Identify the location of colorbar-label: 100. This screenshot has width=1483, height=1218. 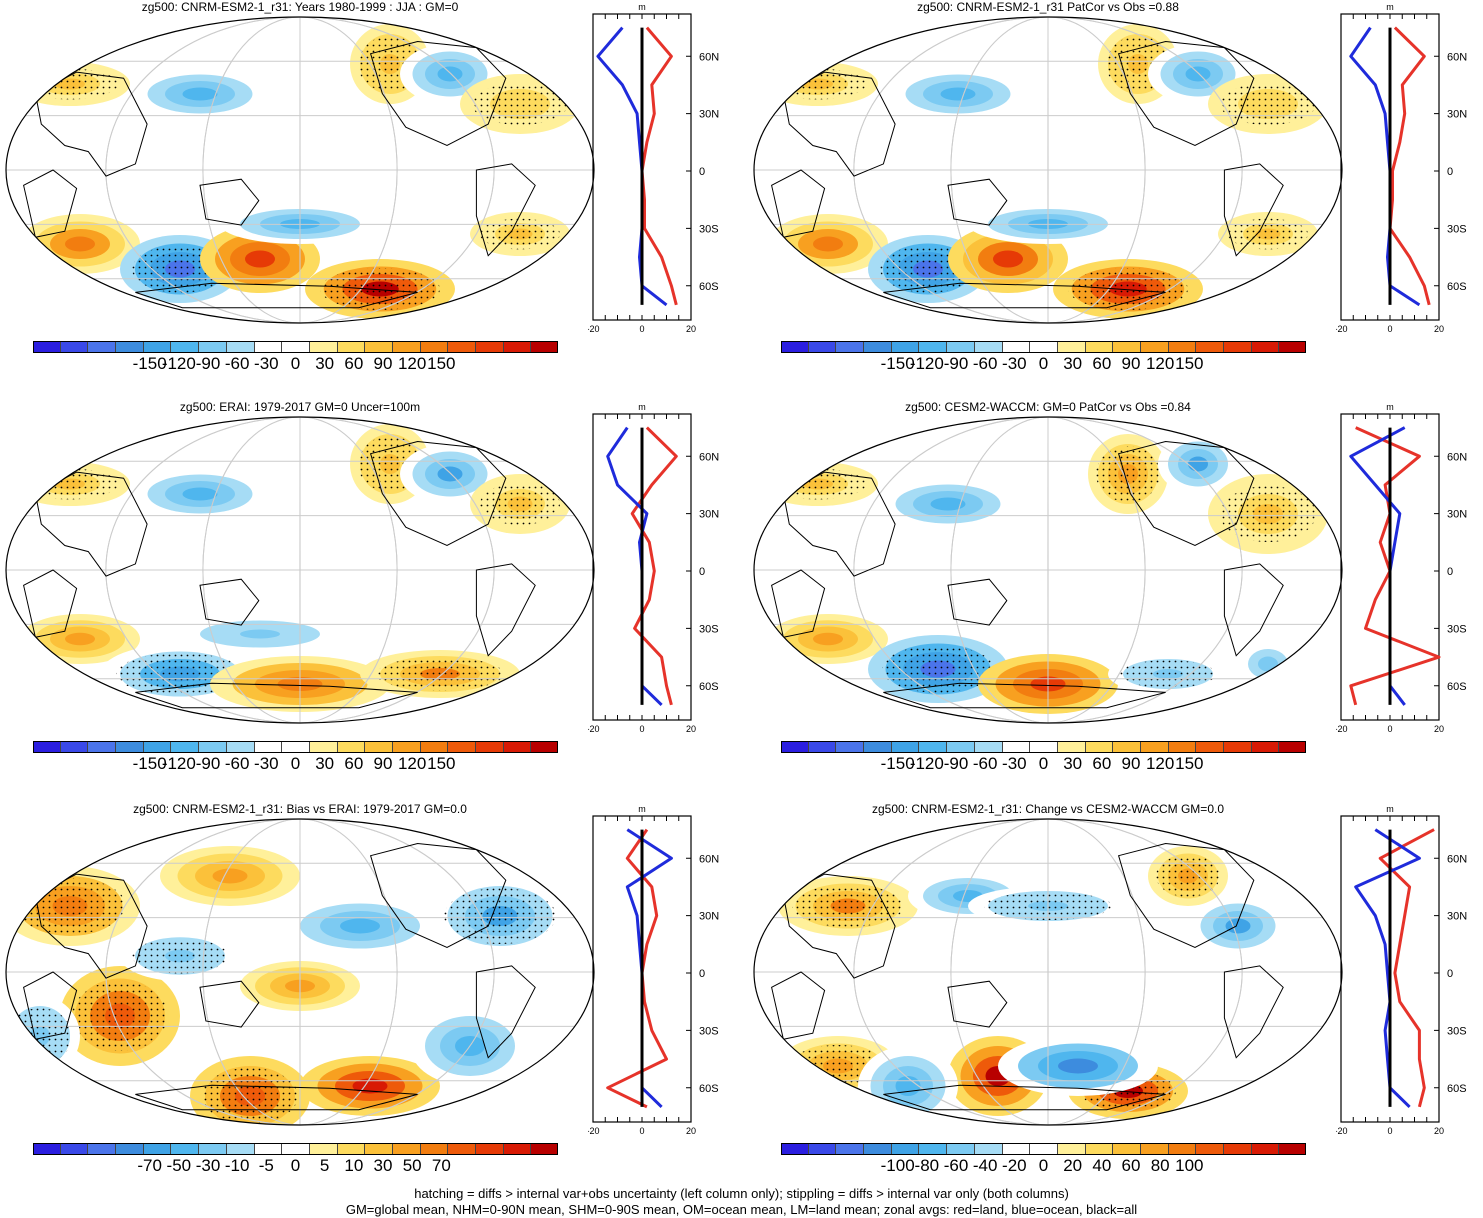
(1189, 1166).